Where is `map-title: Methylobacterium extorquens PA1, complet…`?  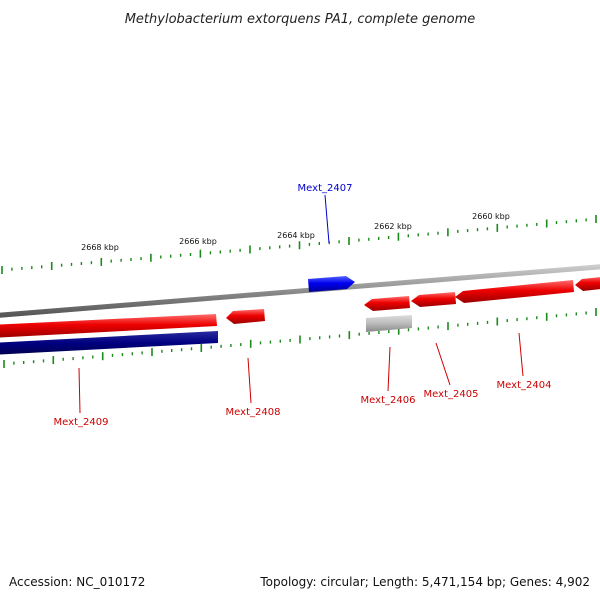 map-title: Methylobacterium extorquens PA1, complet… is located at coordinates (300, 19).